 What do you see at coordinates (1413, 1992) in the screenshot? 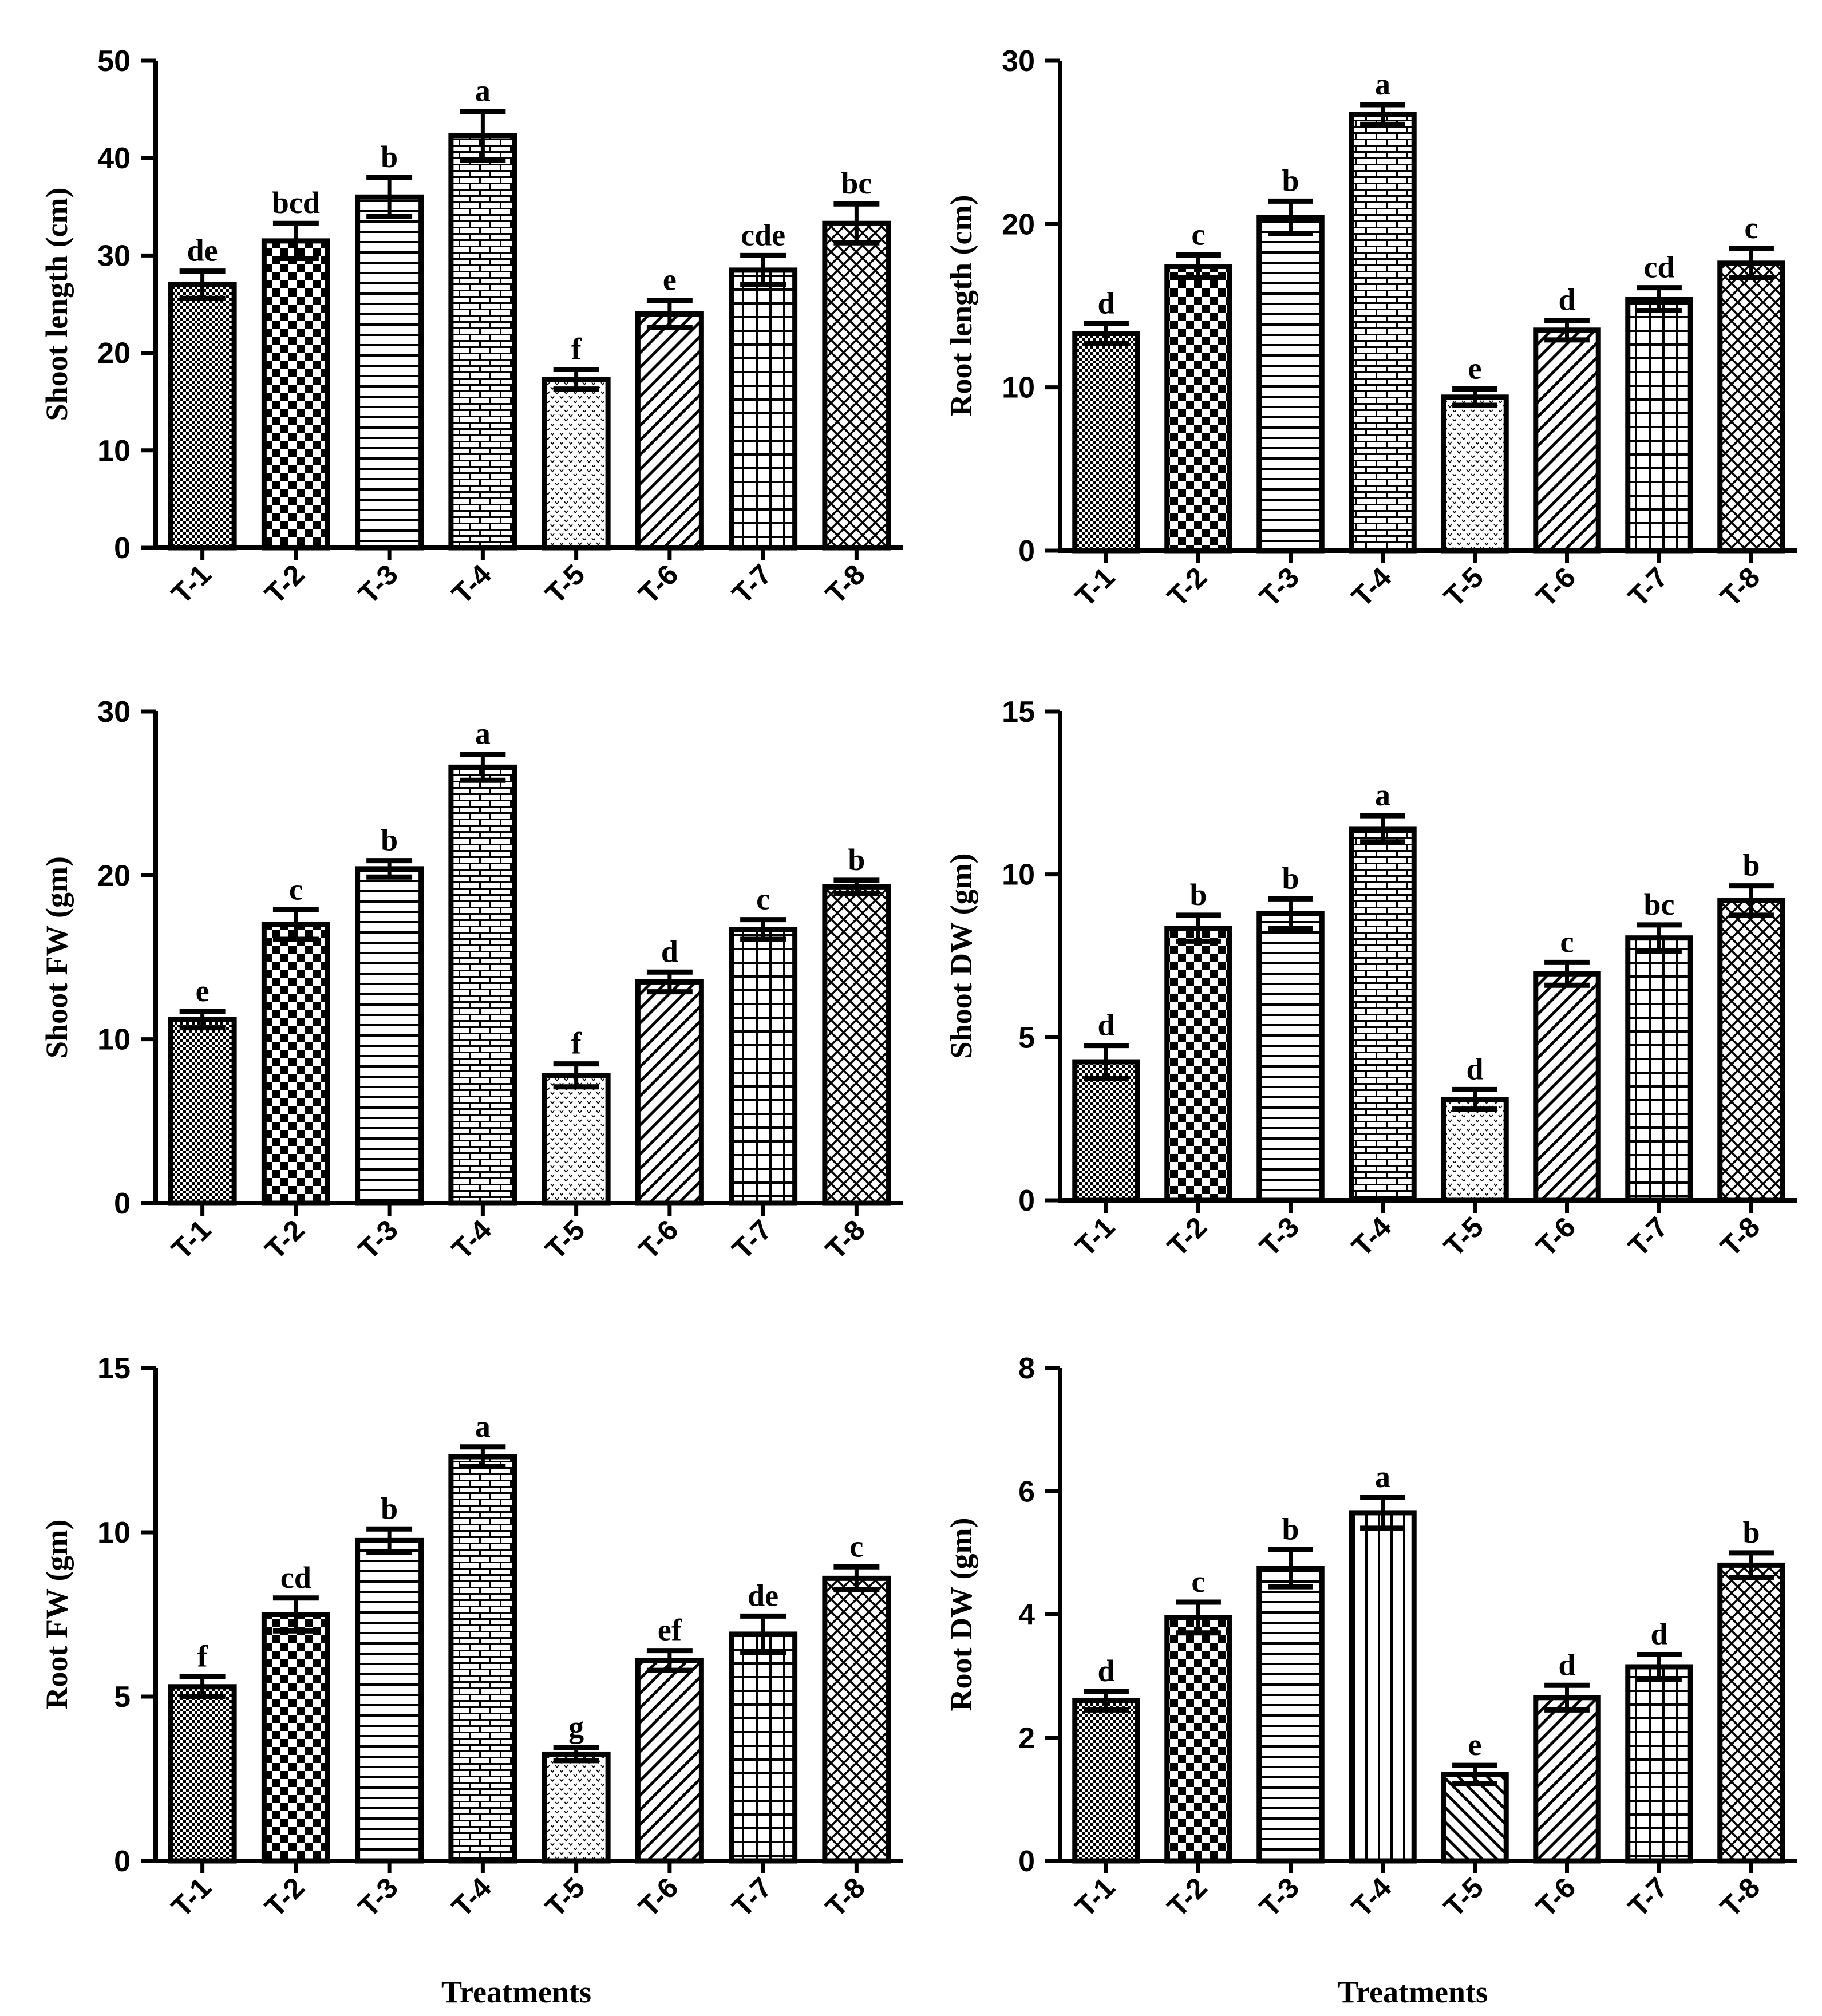
I see `x-axis-title-right: Treatments` at bounding box center [1413, 1992].